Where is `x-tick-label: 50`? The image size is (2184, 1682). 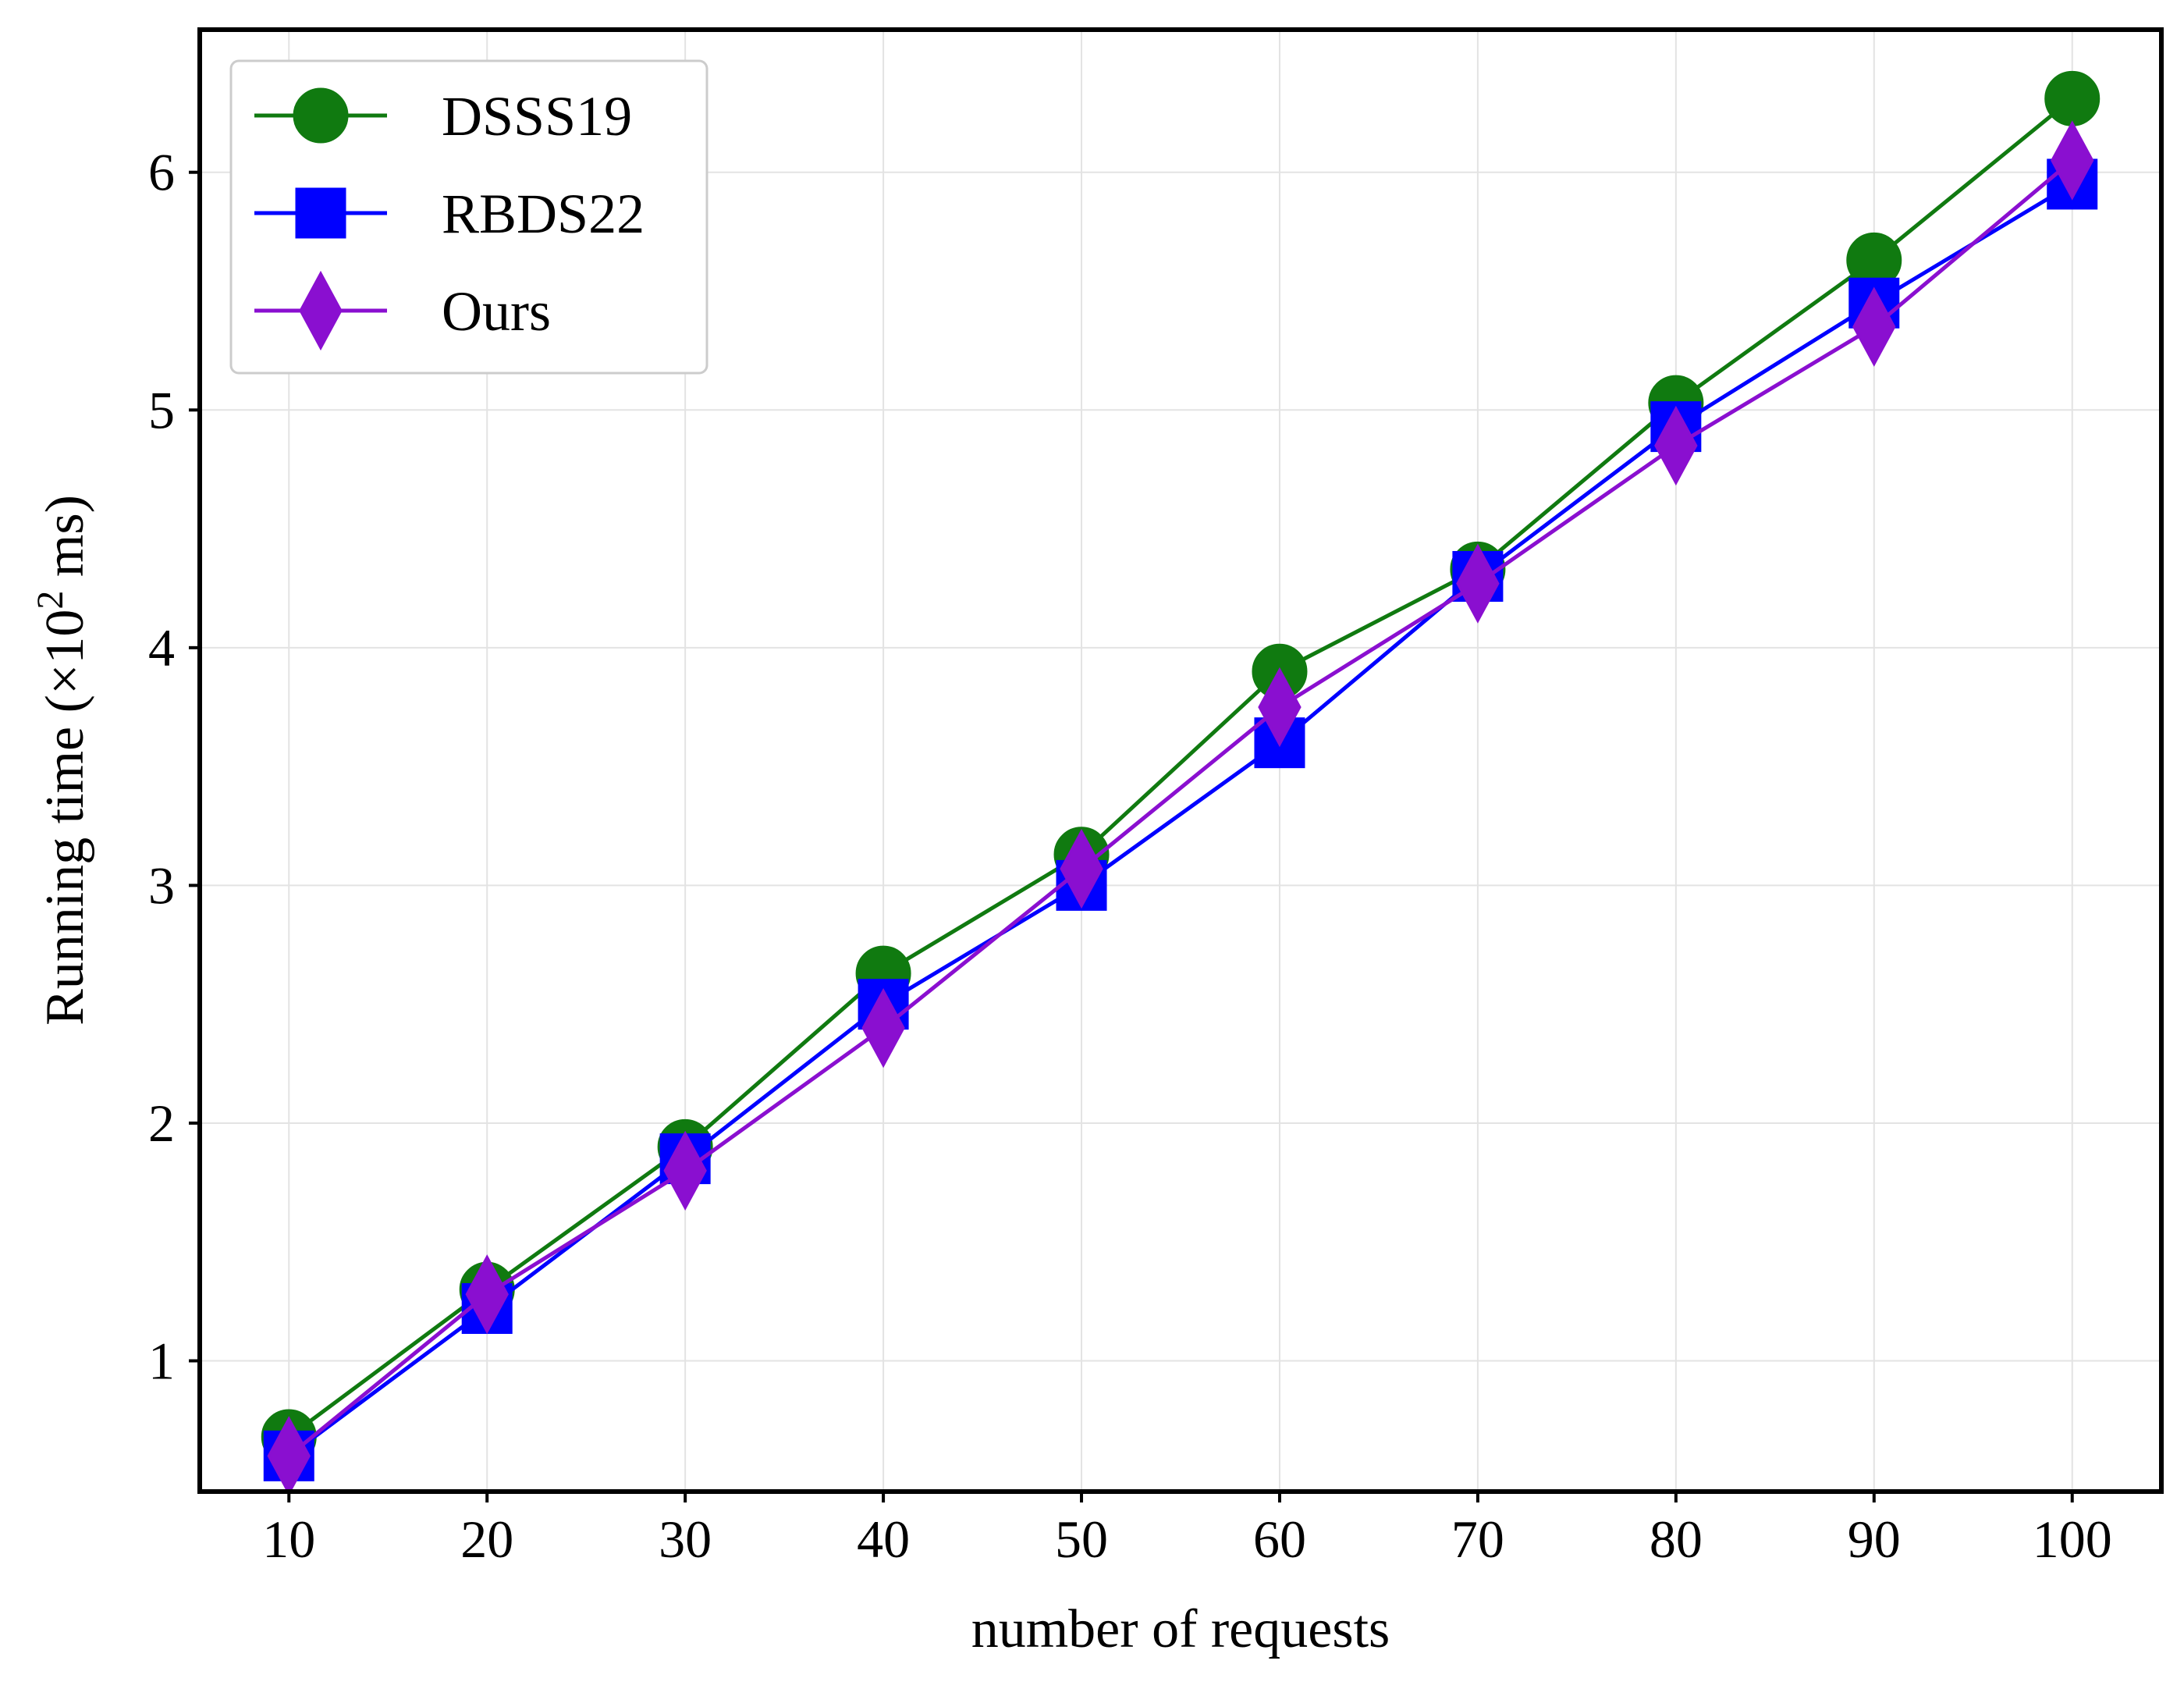 x-tick-label: 50 is located at coordinates (1081, 1539).